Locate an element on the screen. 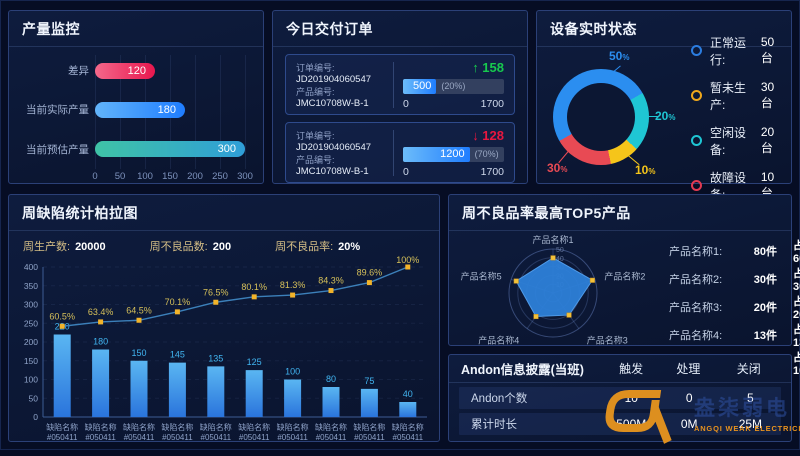 Image resolution: width=800 pixels, height=456 pixels. order-no-value: JD201904060547 is located at coordinates (334, 147).